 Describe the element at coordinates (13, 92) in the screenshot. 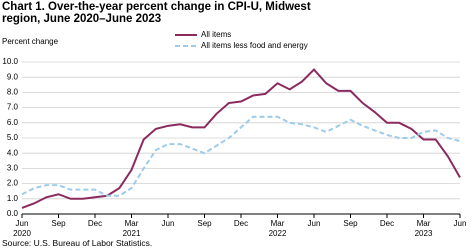

I see `y-tick-label: 8.0` at that location.